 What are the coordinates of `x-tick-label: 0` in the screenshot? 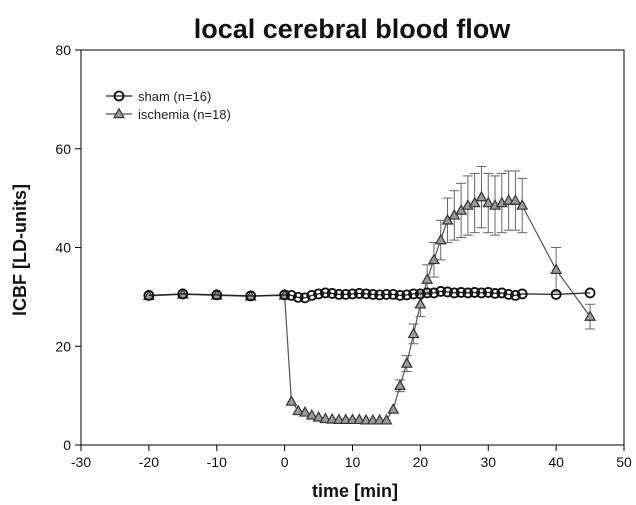 It's located at (285, 462).